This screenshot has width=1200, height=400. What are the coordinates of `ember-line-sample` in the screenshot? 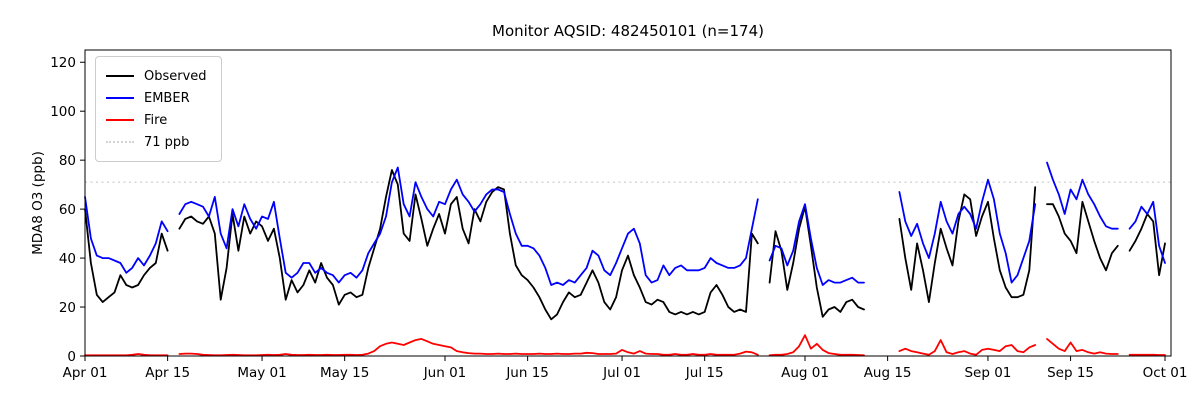 It's located at (120, 98).